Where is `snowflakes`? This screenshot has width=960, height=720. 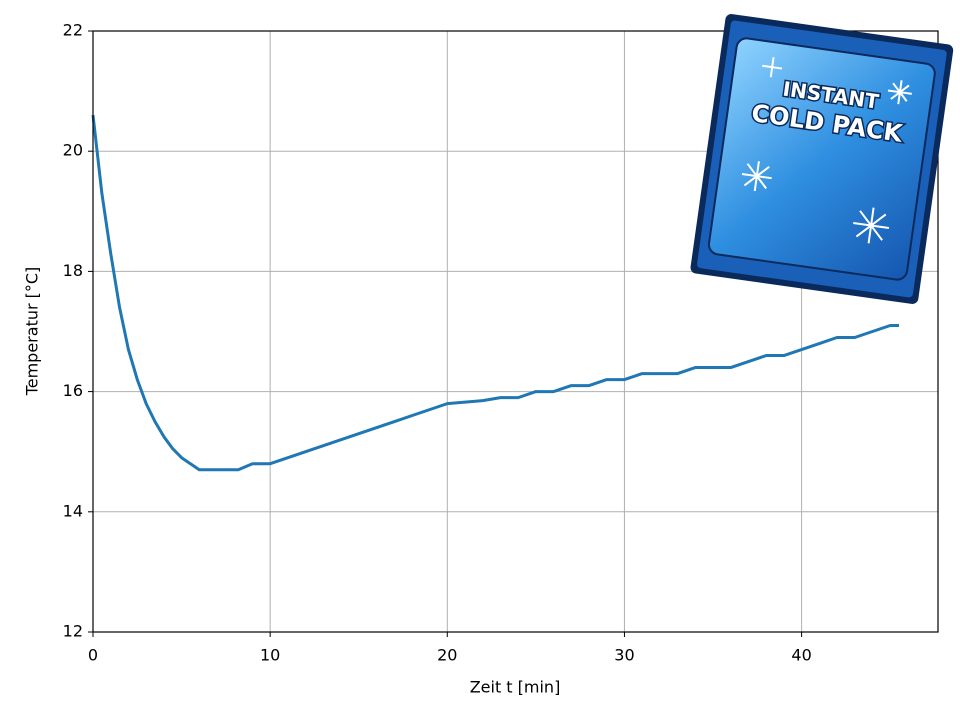
snowflakes is located at coordinates (826, 150).